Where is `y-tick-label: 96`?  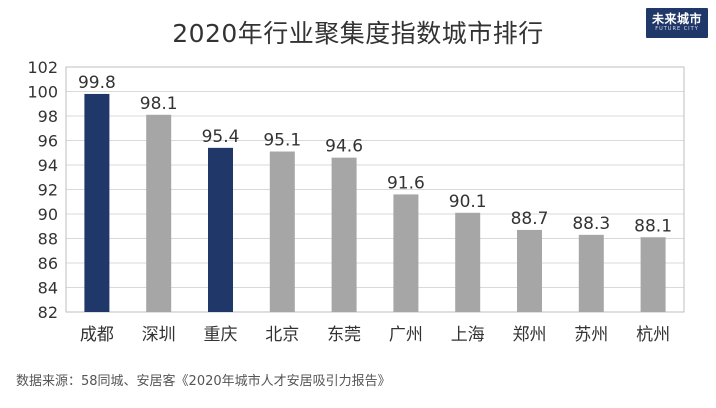 y-tick-label: 96 is located at coordinates (48, 141).